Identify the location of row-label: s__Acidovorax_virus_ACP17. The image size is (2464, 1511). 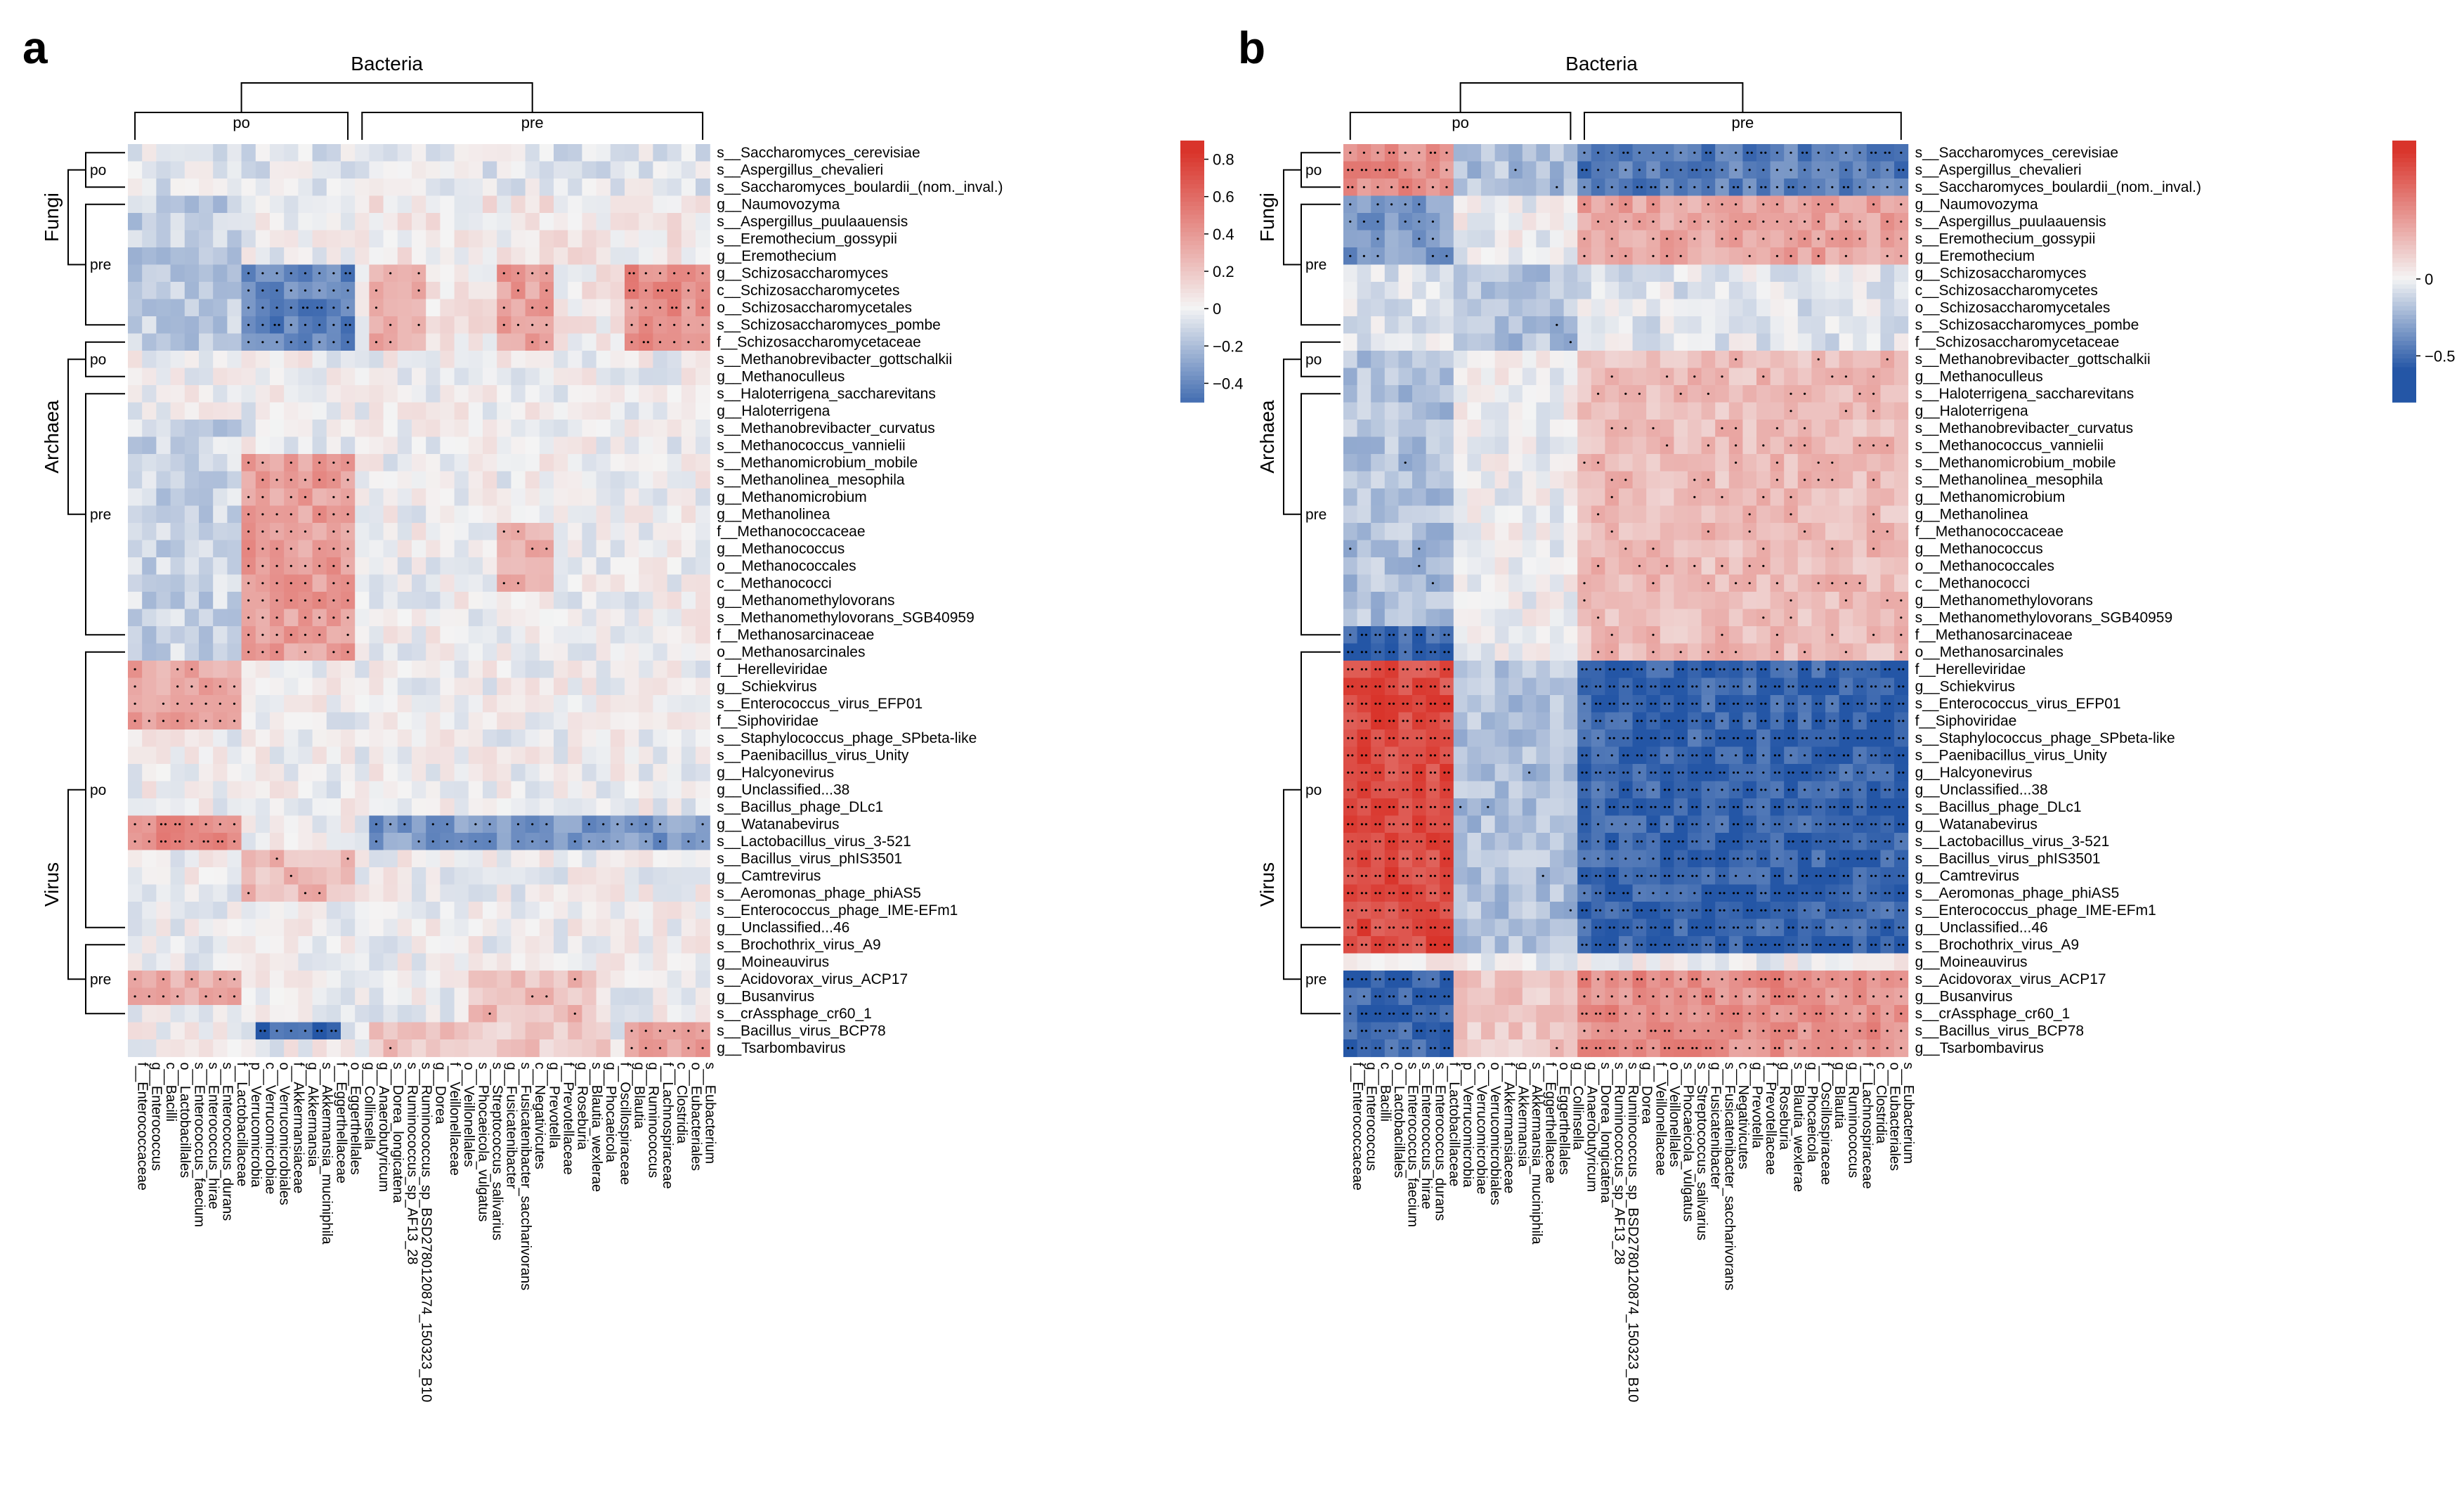
(812, 979).